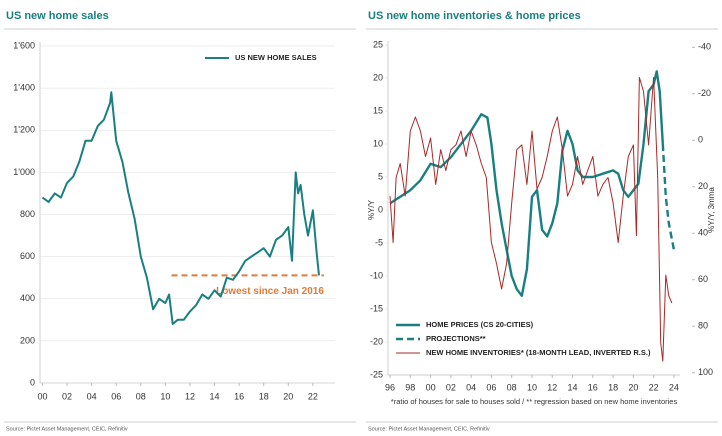 This screenshot has height=436, width=722. Describe the element at coordinates (705, 372) in the screenshot. I see `y2-tick-label: 100` at that location.